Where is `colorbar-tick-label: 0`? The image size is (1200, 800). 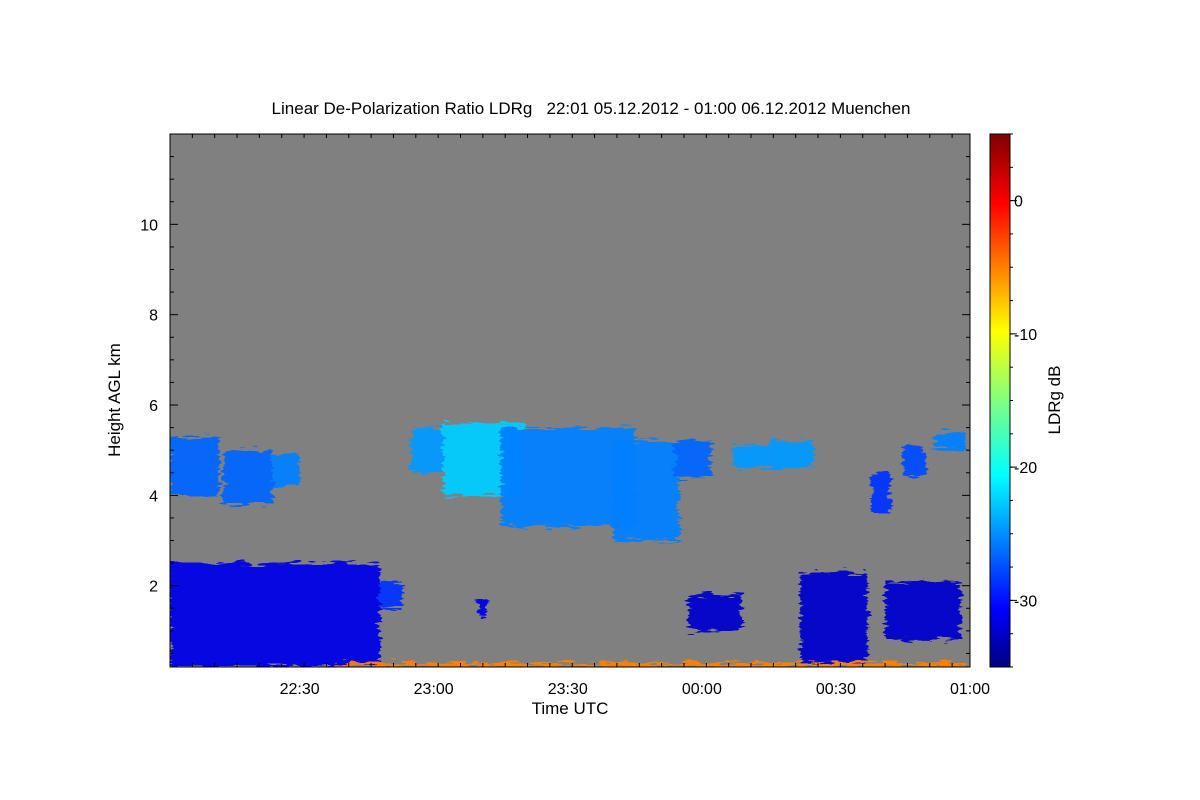
colorbar-tick-label: 0 is located at coordinates (1018, 202).